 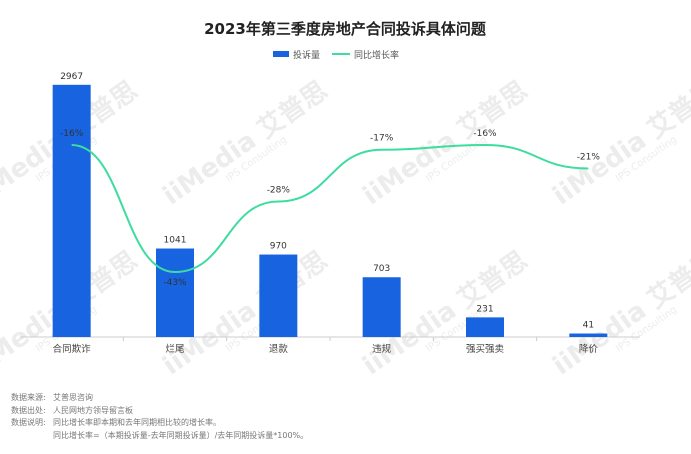 What do you see at coordinates (341, 398) in the screenshot?
I see `footnote-source: 数据来源: 艾普思咨询` at bounding box center [341, 398].